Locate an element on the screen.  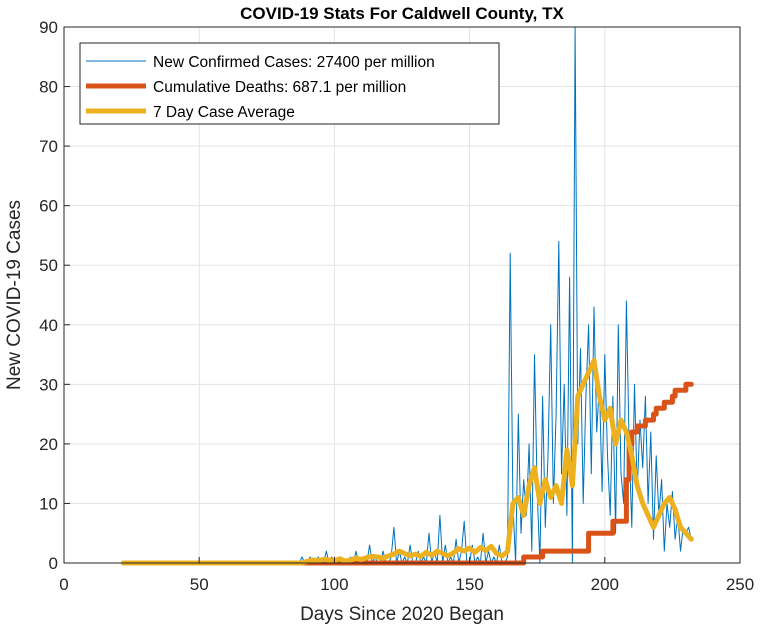
y-tick-label: 30 is located at coordinates (48, 384).